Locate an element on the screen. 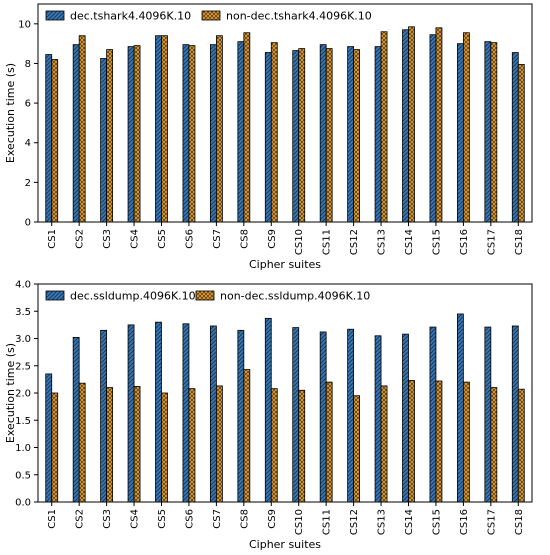  c0-bar-dec-cs16 is located at coordinates (460, 133).